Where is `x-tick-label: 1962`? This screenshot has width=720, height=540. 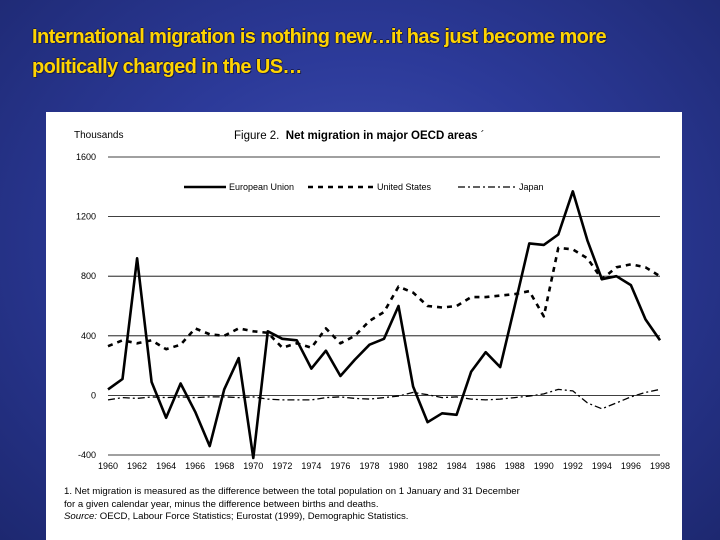 x-tick-label: 1962 is located at coordinates (137, 466).